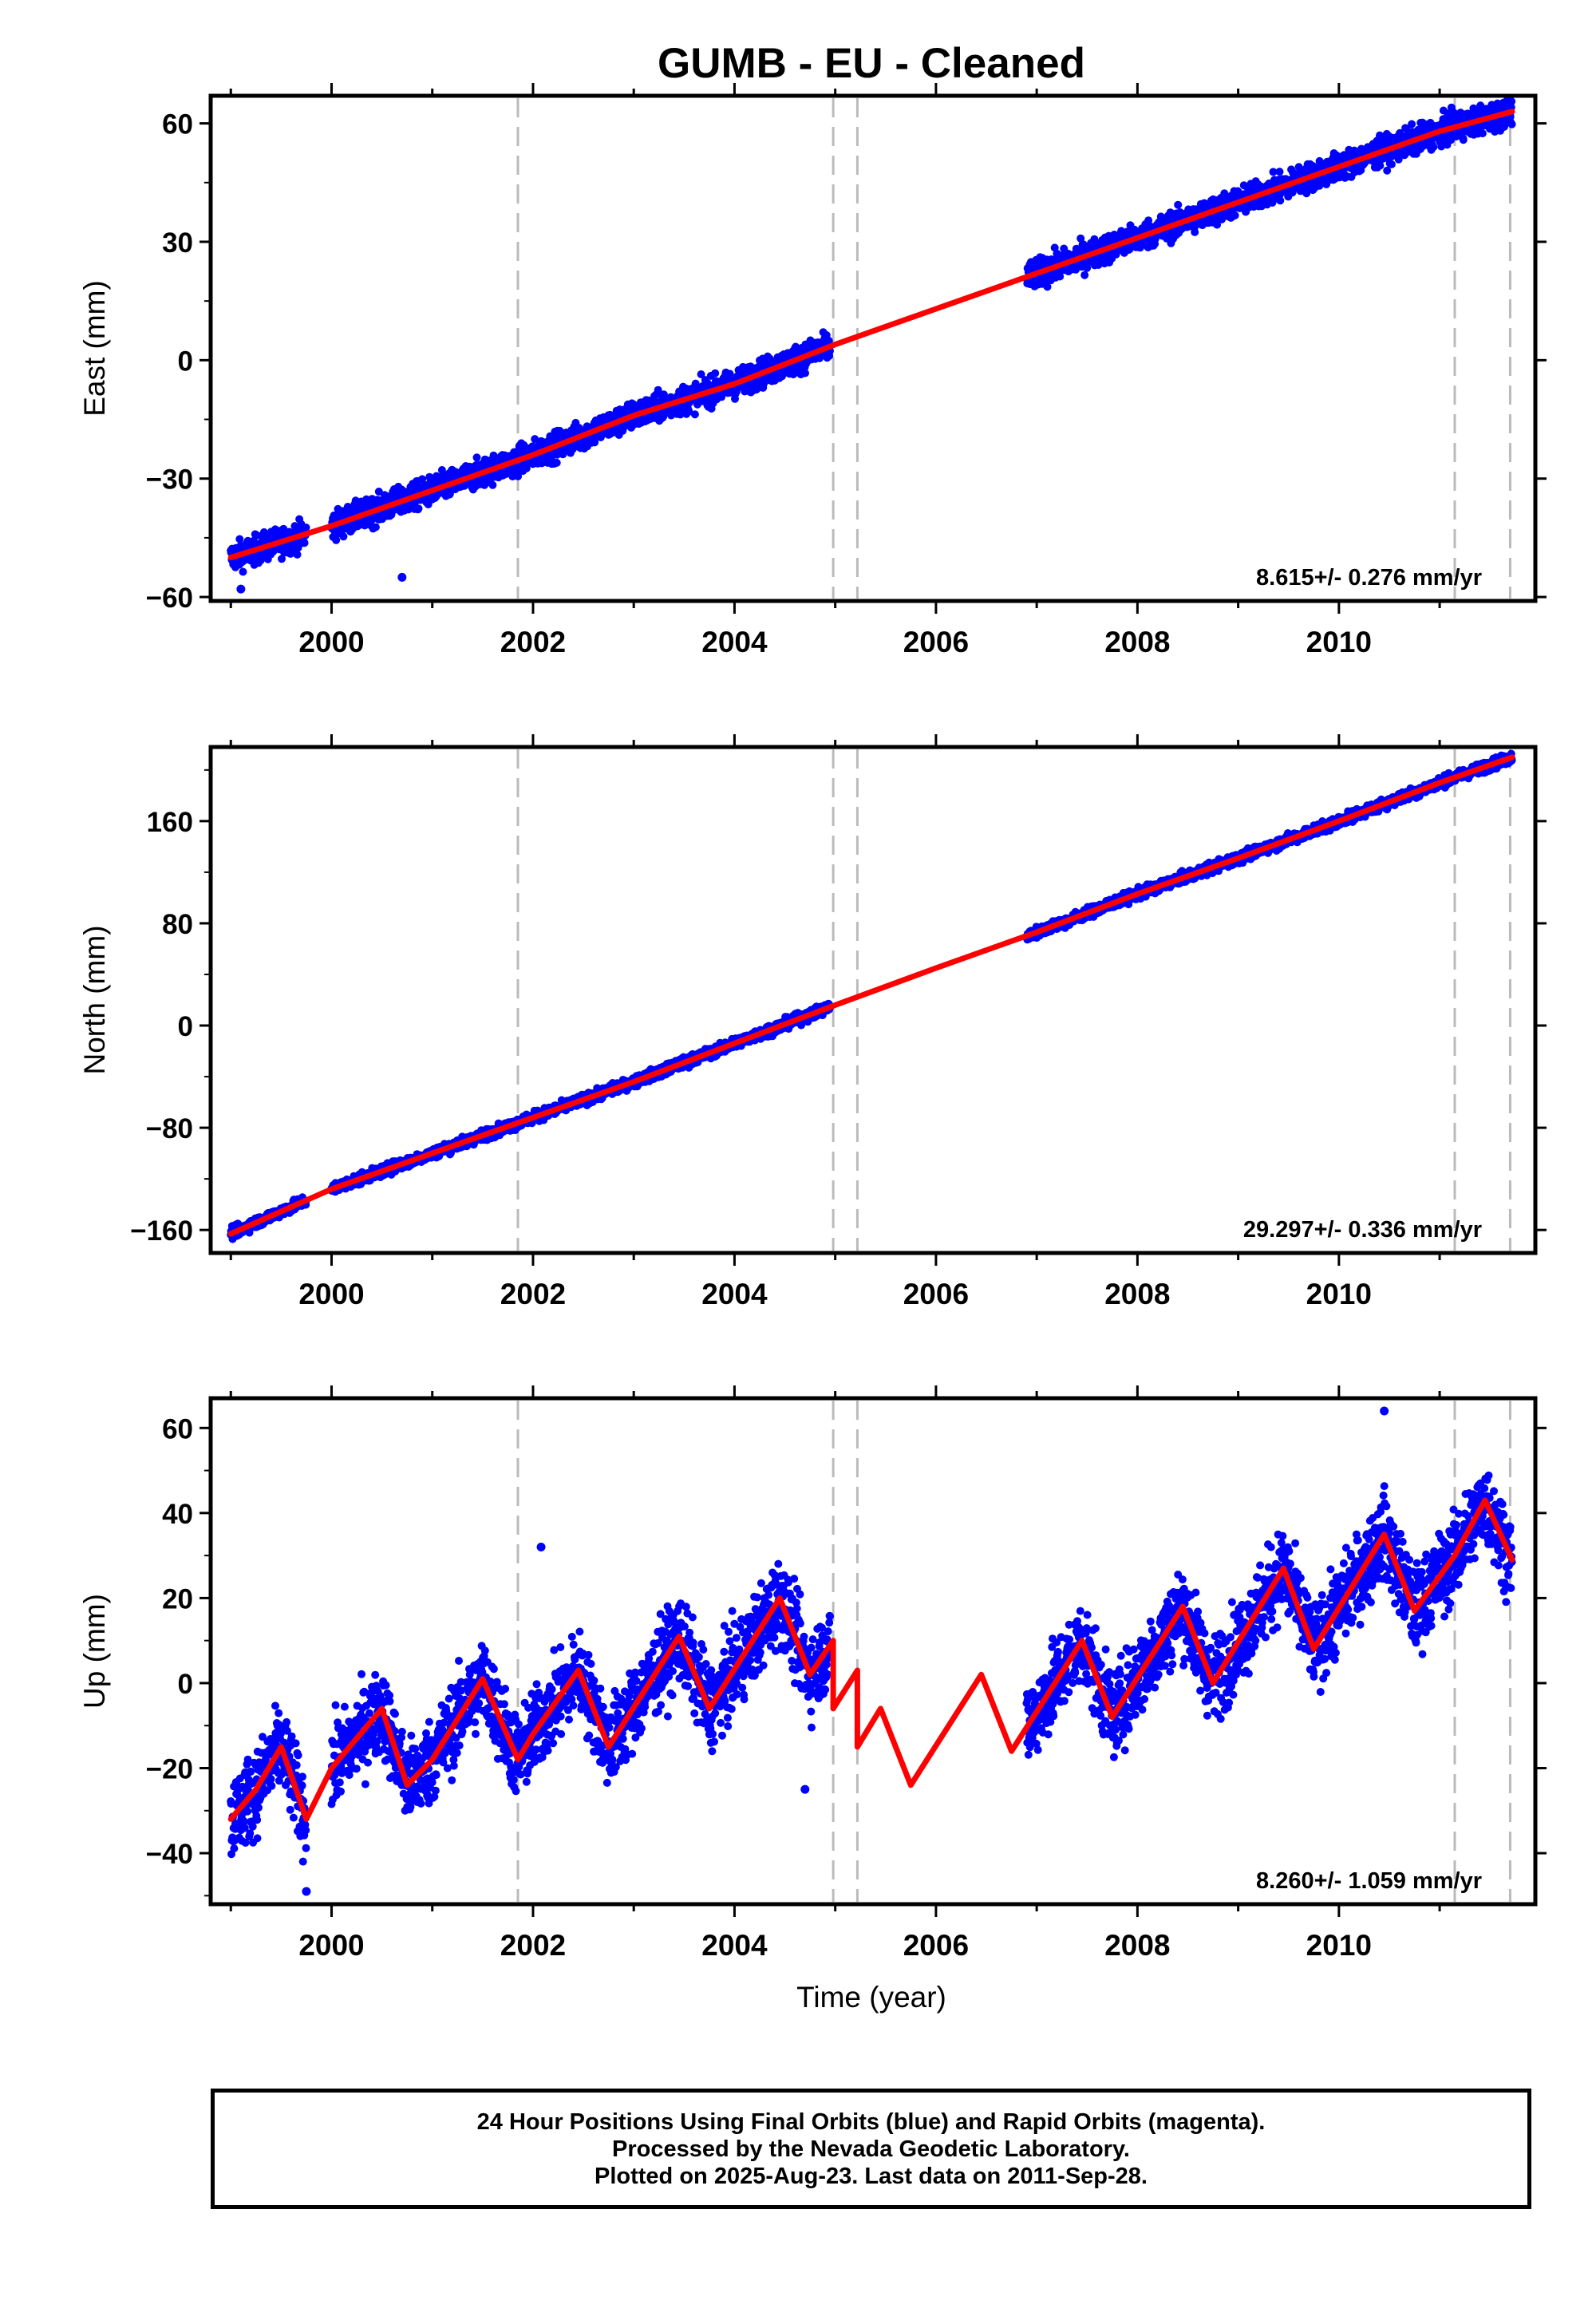  Describe the element at coordinates (94, 348) in the screenshot. I see `east-y-axis-label: East (mm)` at that location.